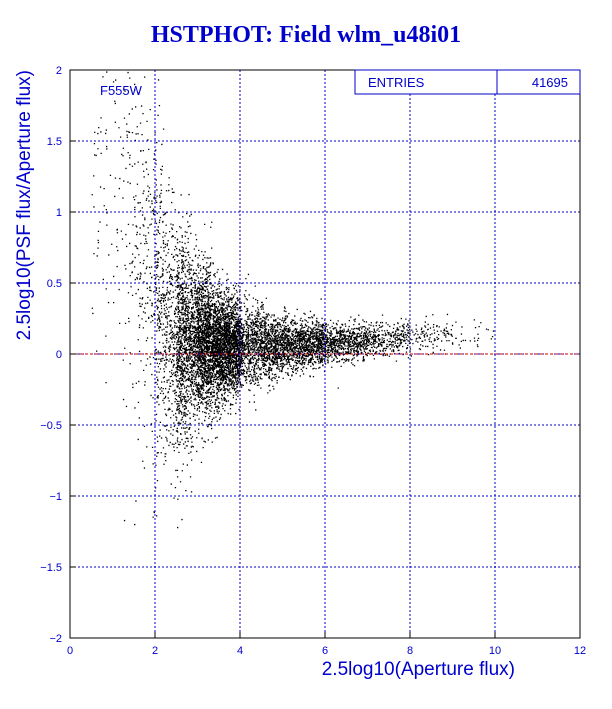 This screenshot has width=612, height=709. Describe the element at coordinates (59, 213) in the screenshot. I see `y-tick-label: 1` at that location.